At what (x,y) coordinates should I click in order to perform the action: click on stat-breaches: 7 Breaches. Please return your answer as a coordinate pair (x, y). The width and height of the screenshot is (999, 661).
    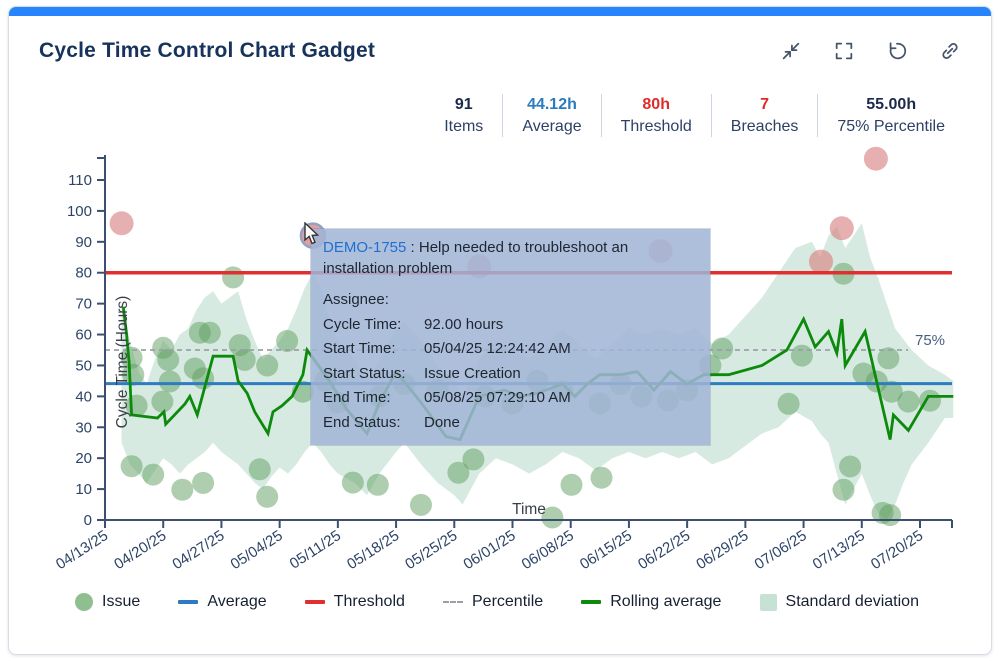
    Looking at the image, I should click on (764, 115).